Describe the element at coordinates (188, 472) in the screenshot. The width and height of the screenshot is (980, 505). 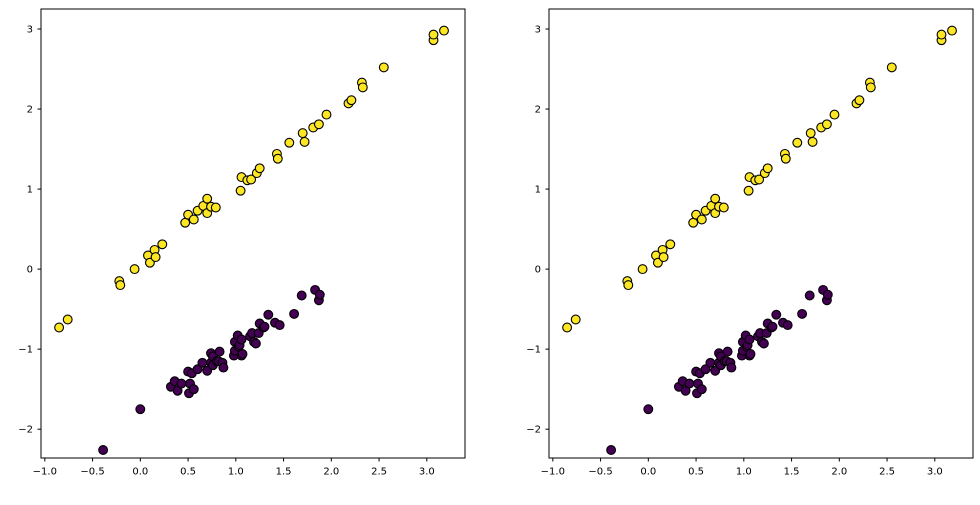
I see `x-tick-label: 0.5` at that location.